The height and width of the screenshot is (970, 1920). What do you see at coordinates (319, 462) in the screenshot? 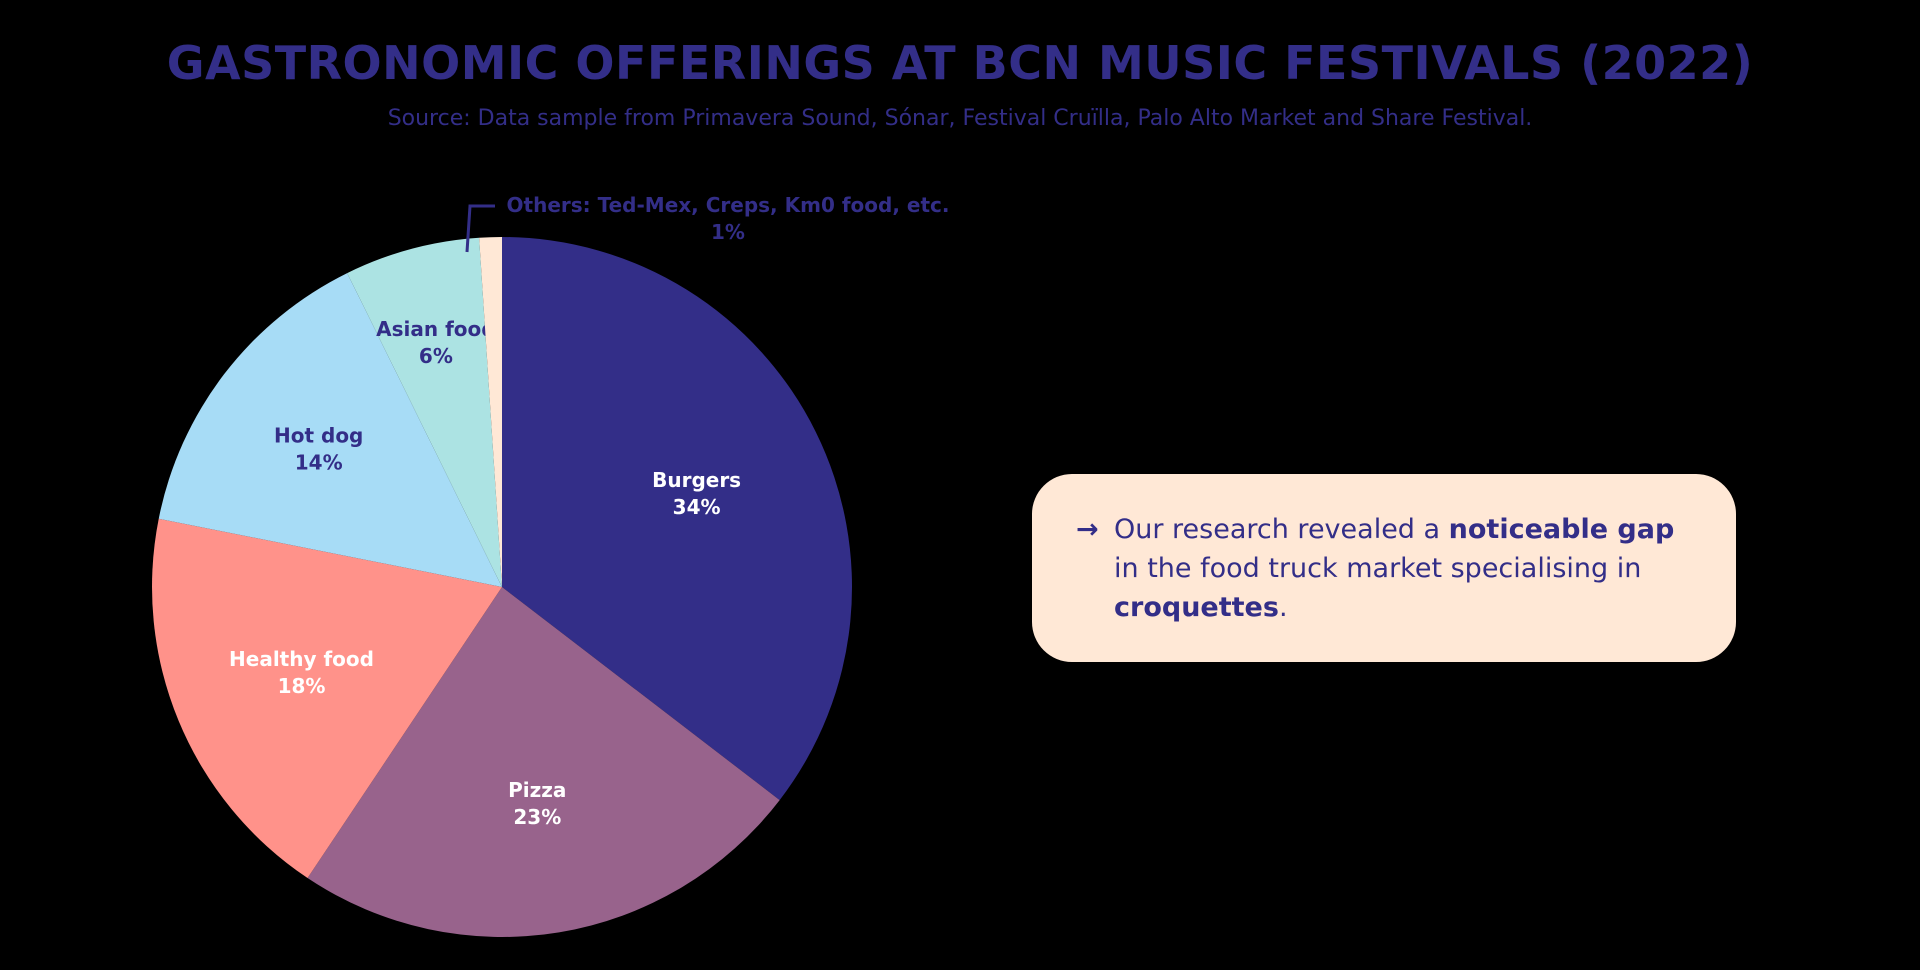
I see `slice-value-hot-dog: 14%` at bounding box center [319, 462].